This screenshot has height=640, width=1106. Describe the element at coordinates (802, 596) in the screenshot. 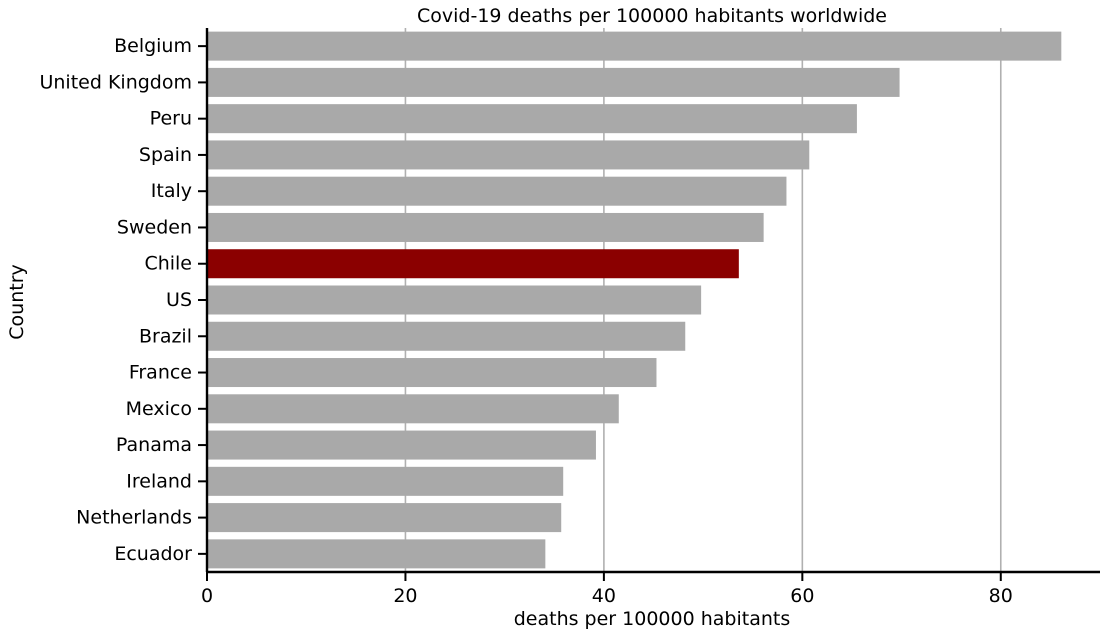

I see `x-tick-label-60: 60` at that location.